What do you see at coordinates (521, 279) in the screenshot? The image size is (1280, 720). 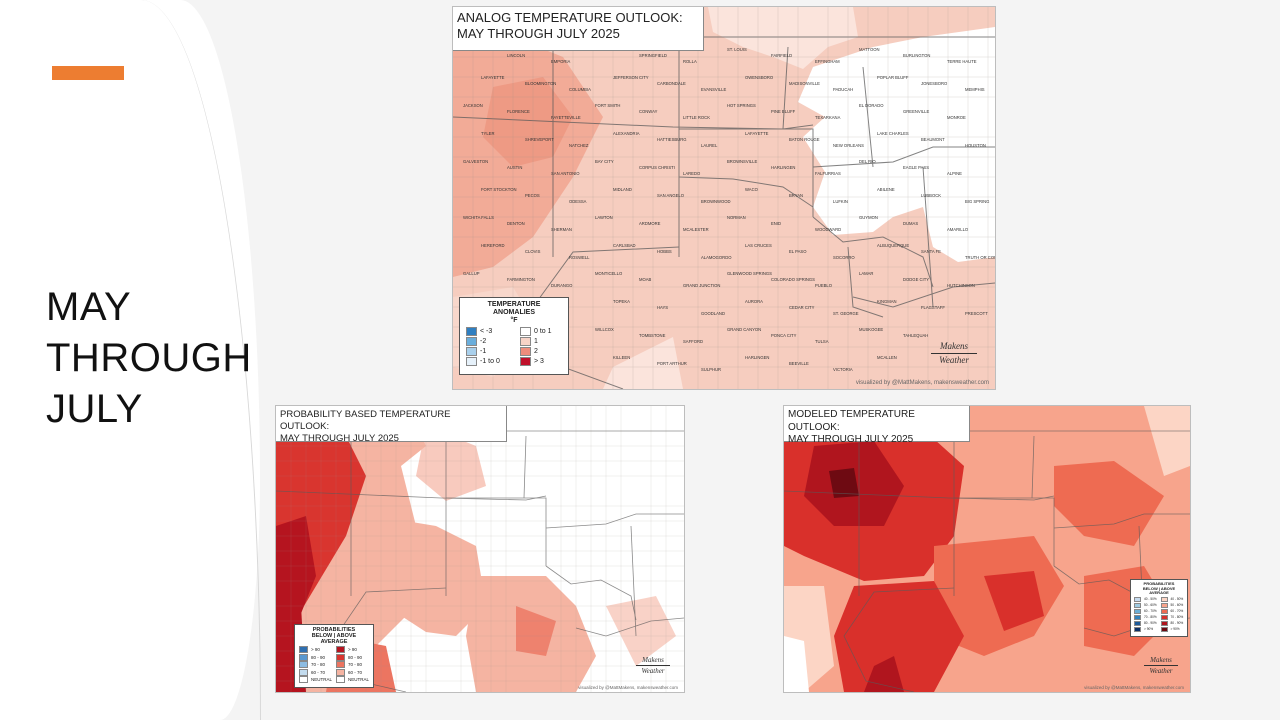 I see `city-label: FARMINGTON` at bounding box center [521, 279].